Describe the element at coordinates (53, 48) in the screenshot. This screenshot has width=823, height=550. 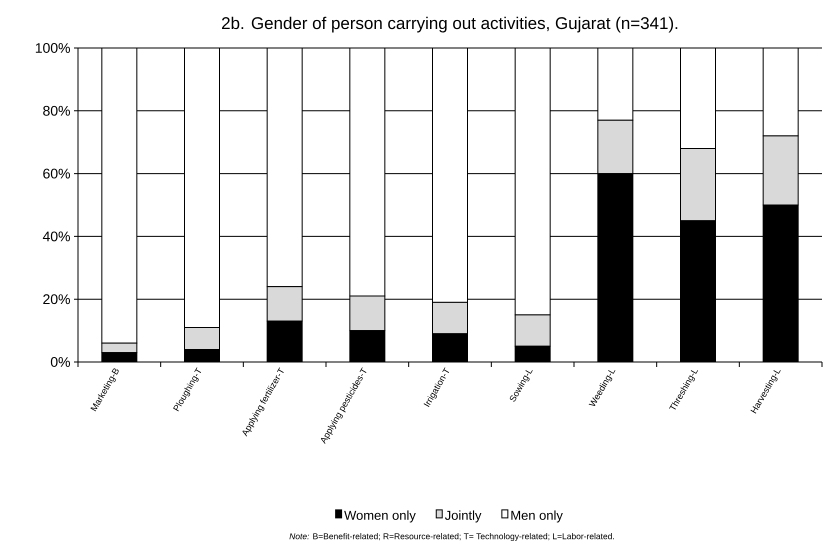
I see `y-tick-label: 100%` at that location.